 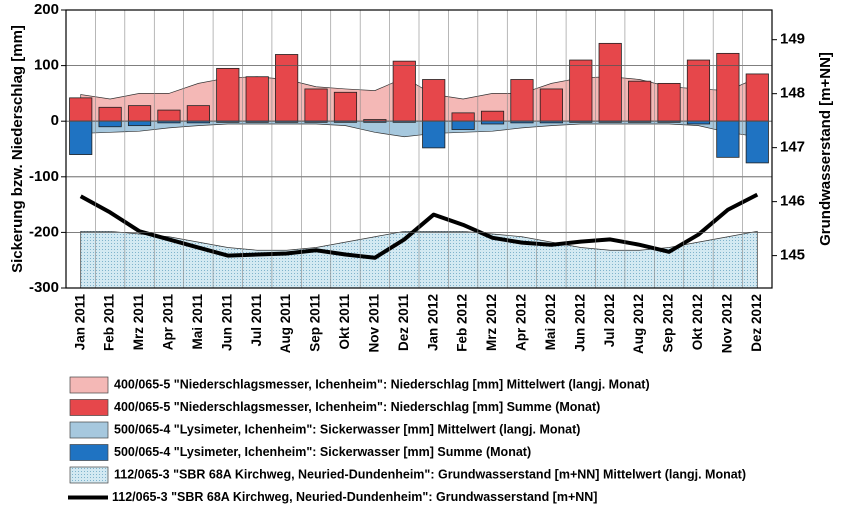 What do you see at coordinates (825, 149) in the screenshot?
I see `y2-axis-title: Grundwasserstand [m+NN]` at bounding box center [825, 149].